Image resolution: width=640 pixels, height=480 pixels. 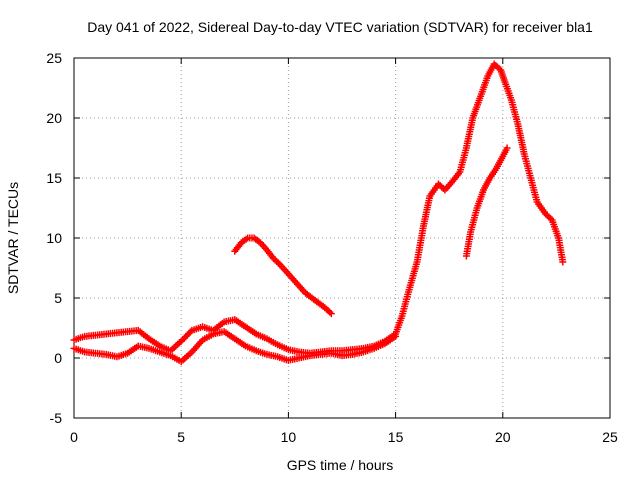 What do you see at coordinates (503, 437) in the screenshot?
I see `x-tick-label: 20` at bounding box center [503, 437].